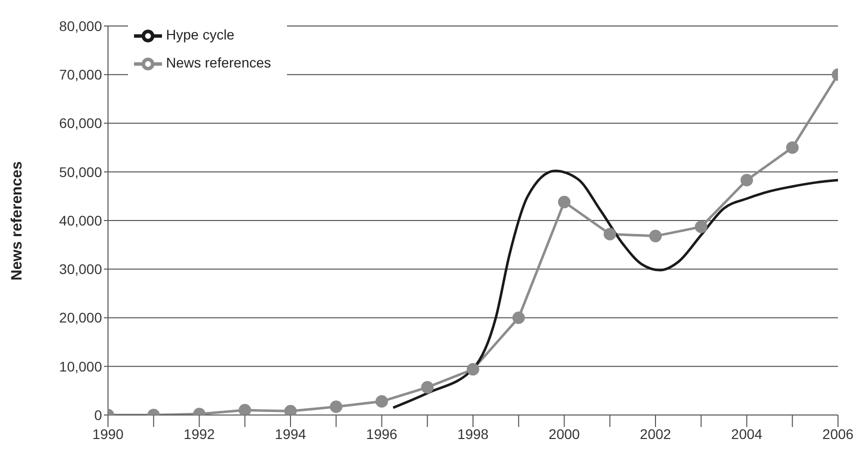 This screenshot has height=453, width=868. Describe the element at coordinates (17, 220) in the screenshot. I see `y-axis-title: News references` at that location.